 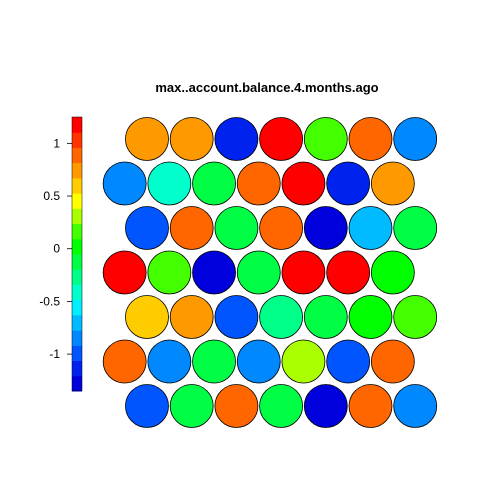 I want to click on colorbar-ticks: 1 0.5 0 -0.5 -1, so click(x=55, y=248).